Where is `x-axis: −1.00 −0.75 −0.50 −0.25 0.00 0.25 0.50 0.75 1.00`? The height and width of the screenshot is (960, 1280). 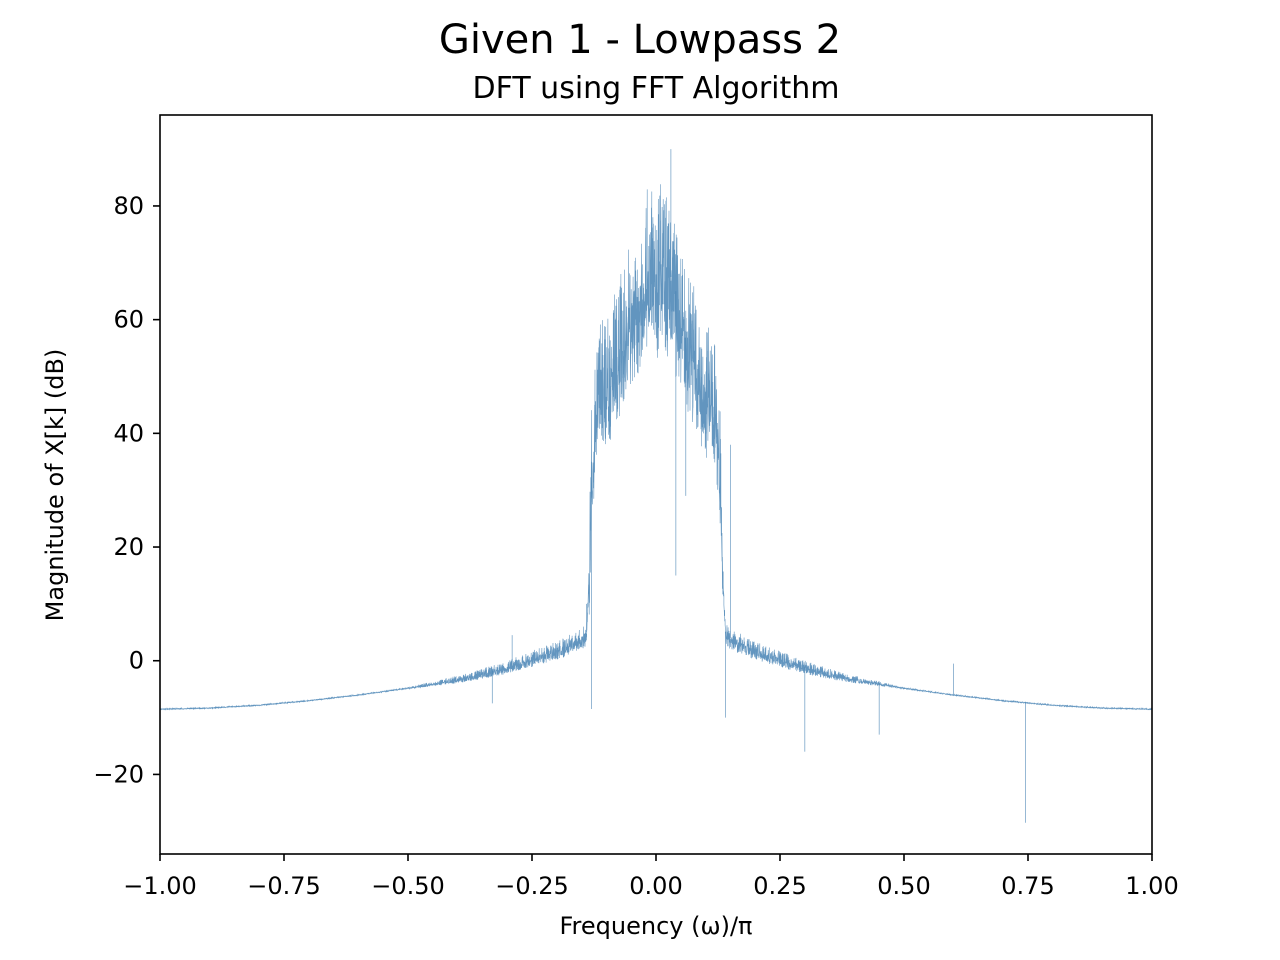
x-axis: −1.00 −0.75 −0.50 −0.25 0.00 0.25 0.50 0.75 1.00 is located at coordinates (651, 877).